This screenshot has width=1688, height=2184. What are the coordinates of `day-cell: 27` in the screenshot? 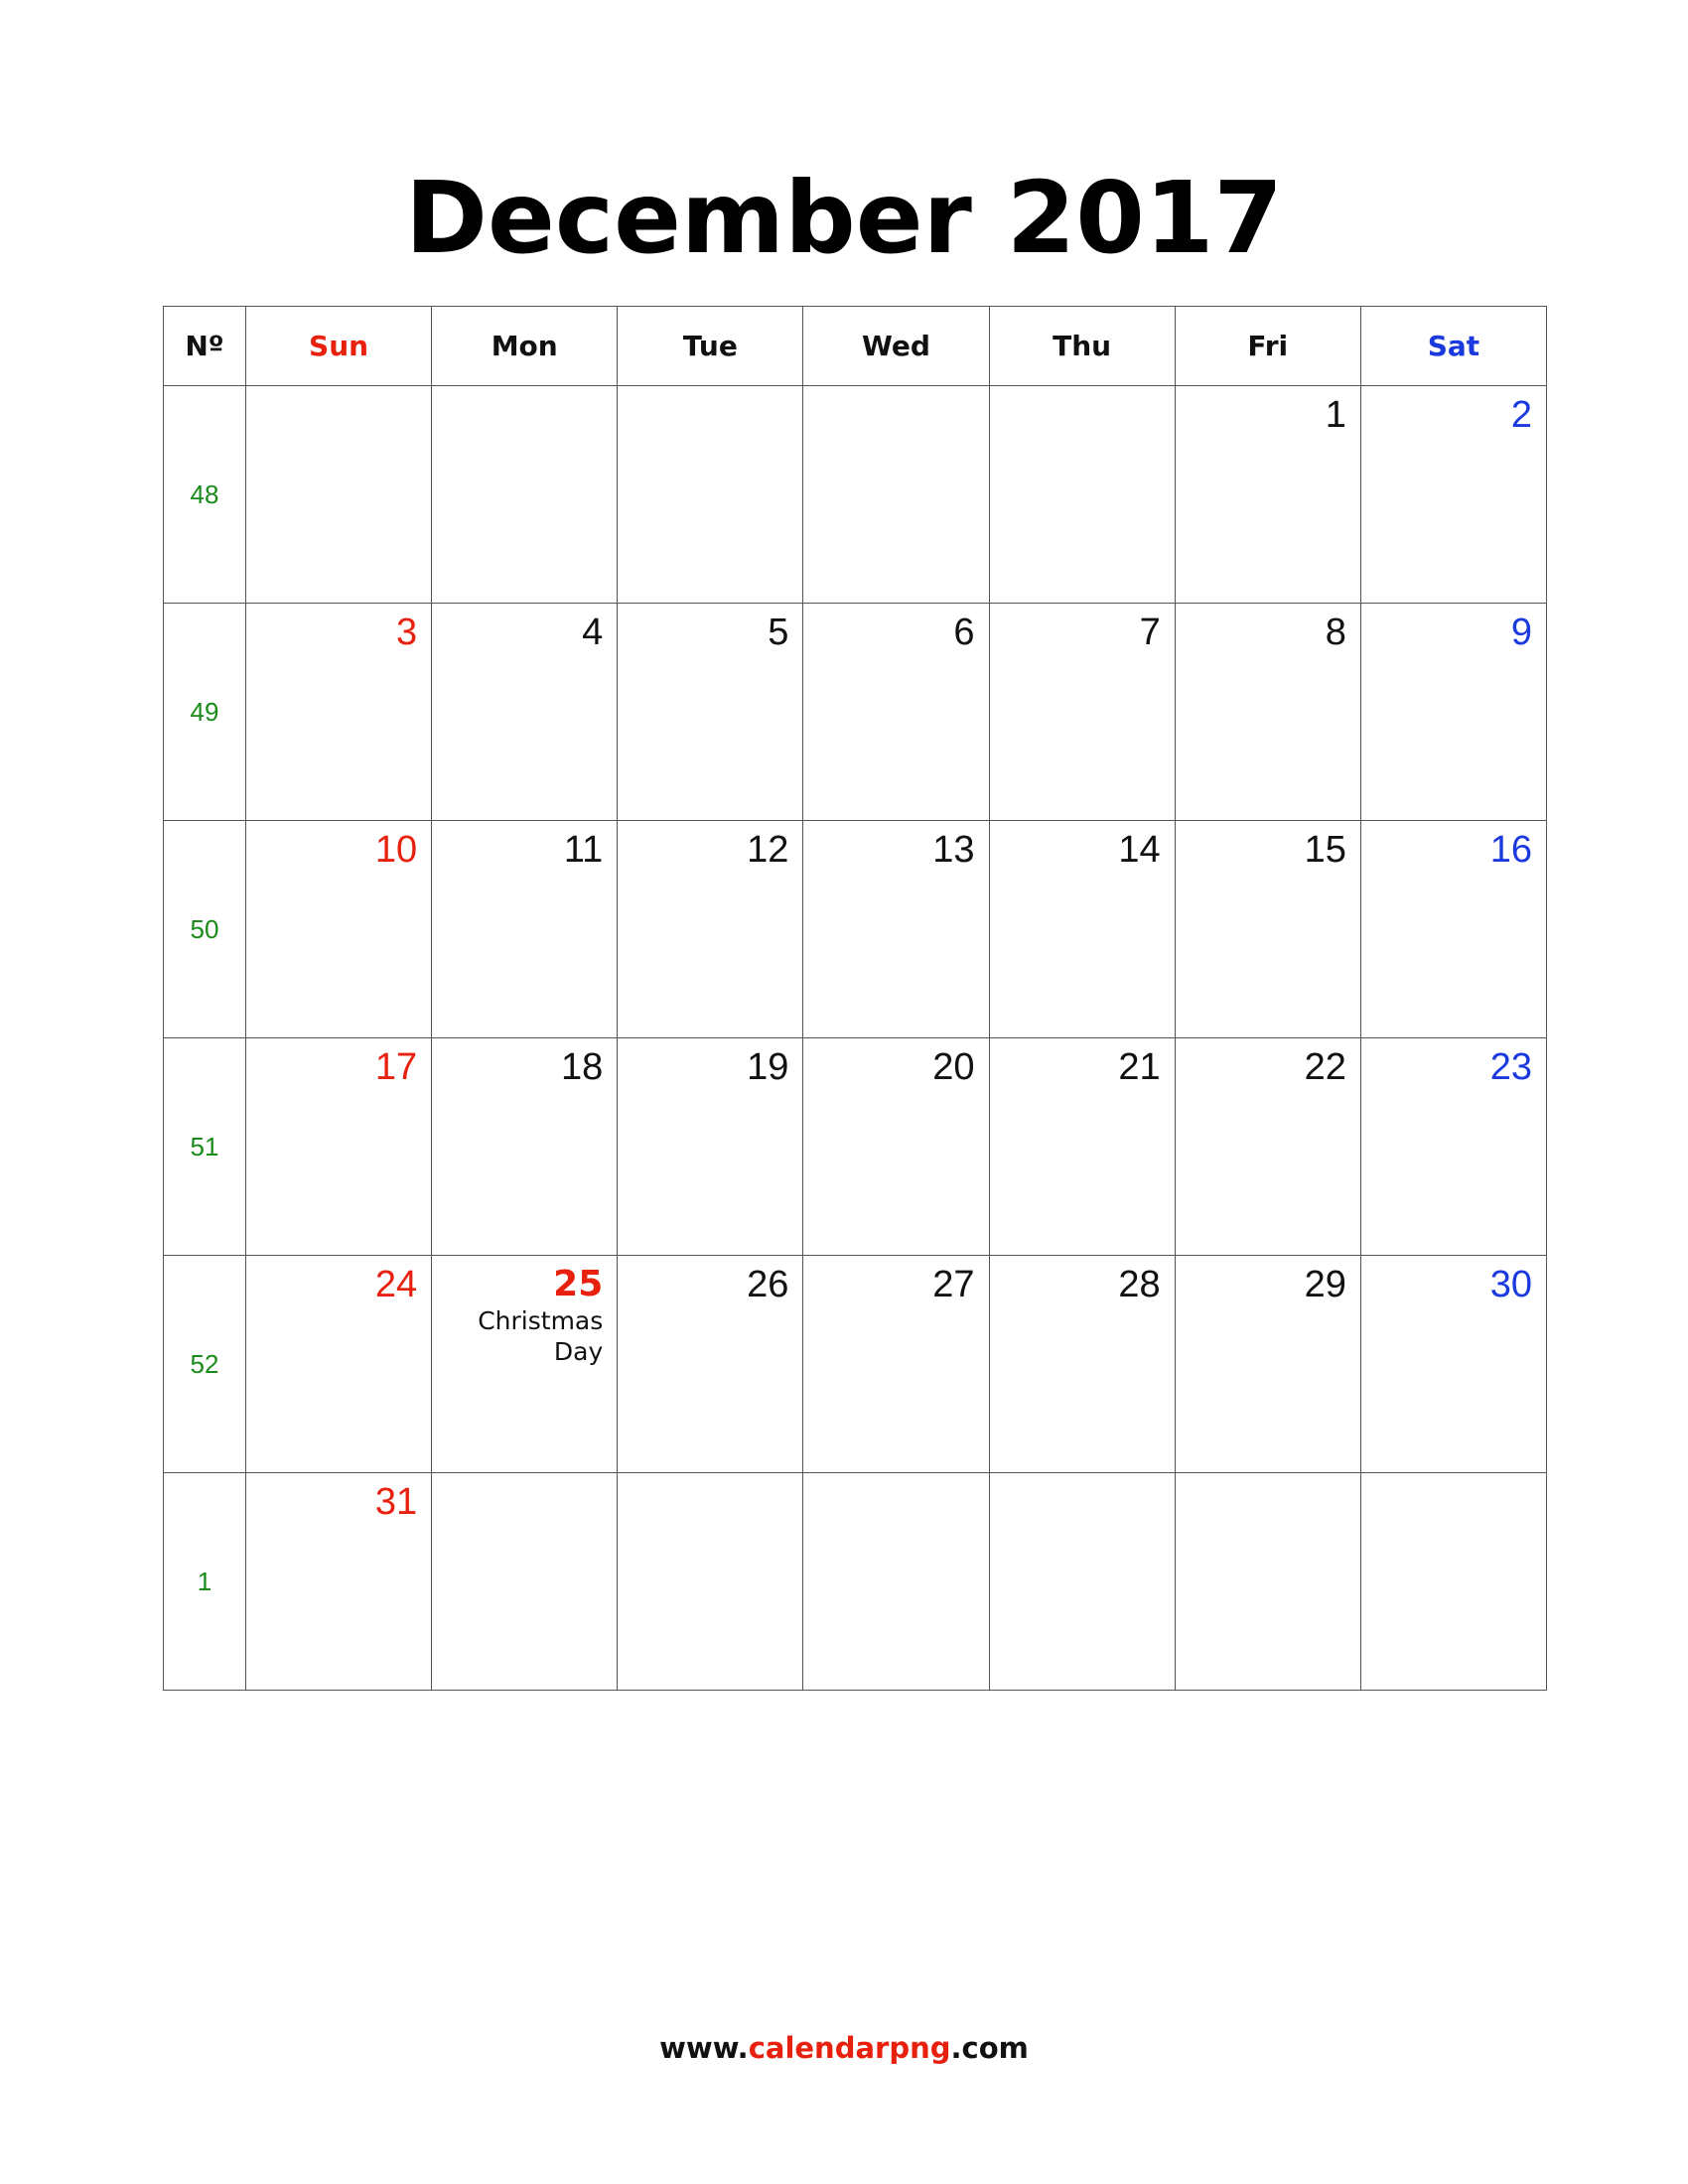 It's located at (896, 1364).